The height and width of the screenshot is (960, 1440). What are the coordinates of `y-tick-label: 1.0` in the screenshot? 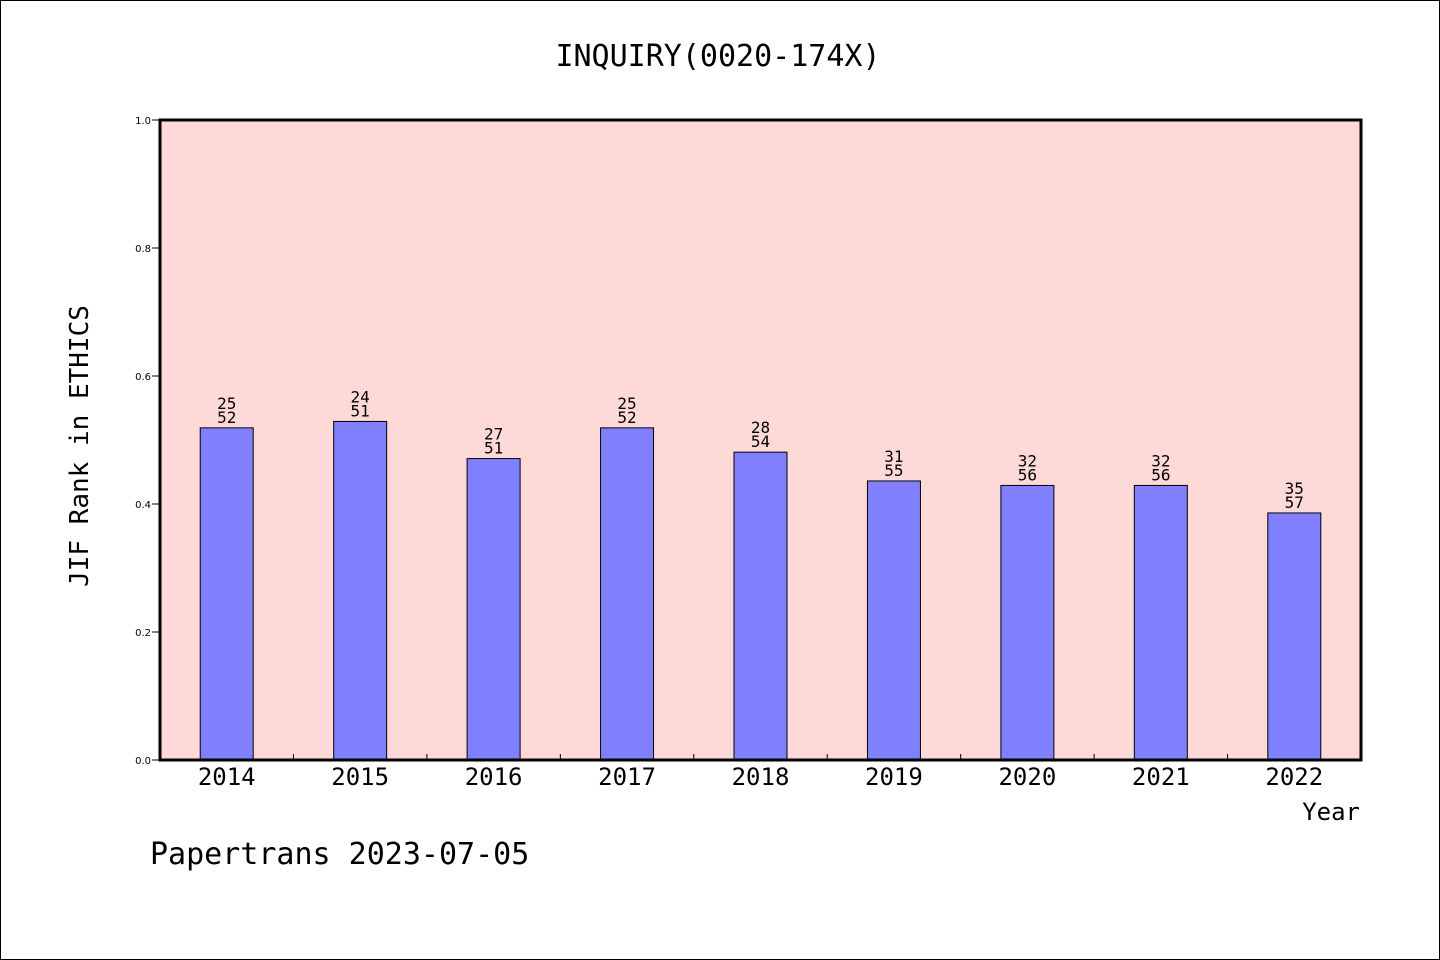 It's located at (143, 121).